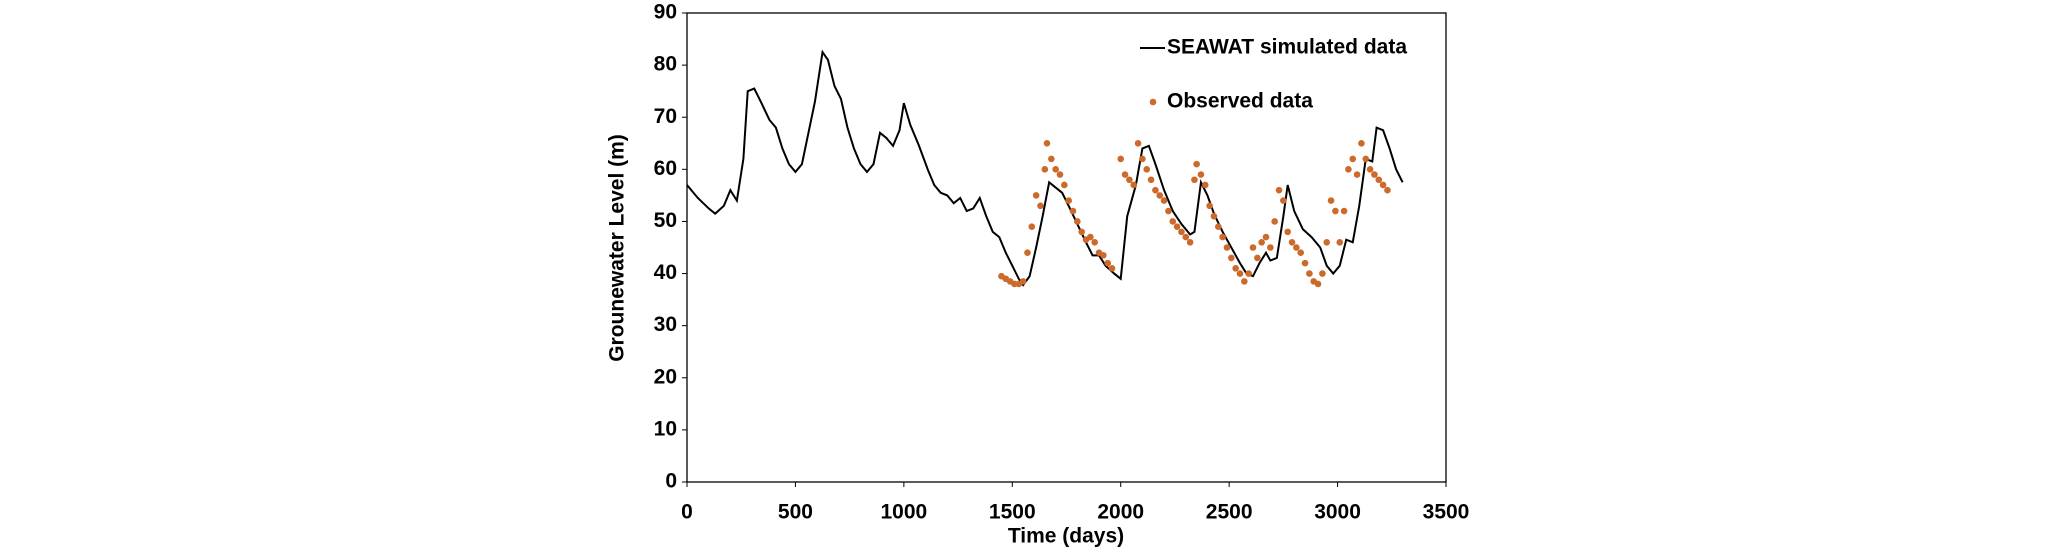  Describe the element at coordinates (1287, 47) in the screenshot. I see `legend-label: SEAWAT simulated data` at that location.